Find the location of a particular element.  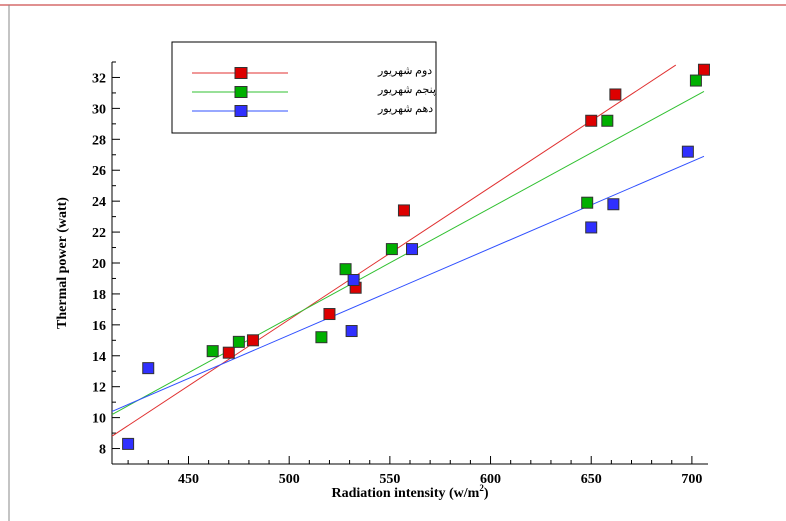

y-tick-label: 12 is located at coordinates (99, 388).